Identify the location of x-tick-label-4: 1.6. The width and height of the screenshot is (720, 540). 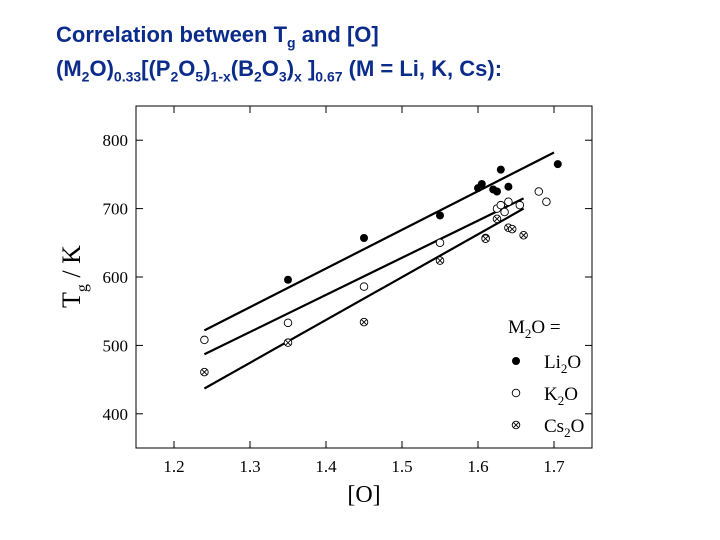
(477, 466).